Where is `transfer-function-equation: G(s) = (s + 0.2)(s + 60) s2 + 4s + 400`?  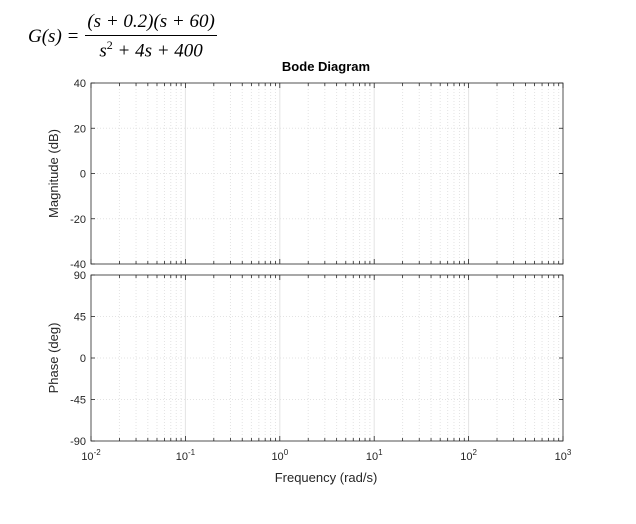
transfer-function-equation: G(s) = (s + 0.2)(s + 60) s2 + 4s + 400 is located at coordinates (122, 36).